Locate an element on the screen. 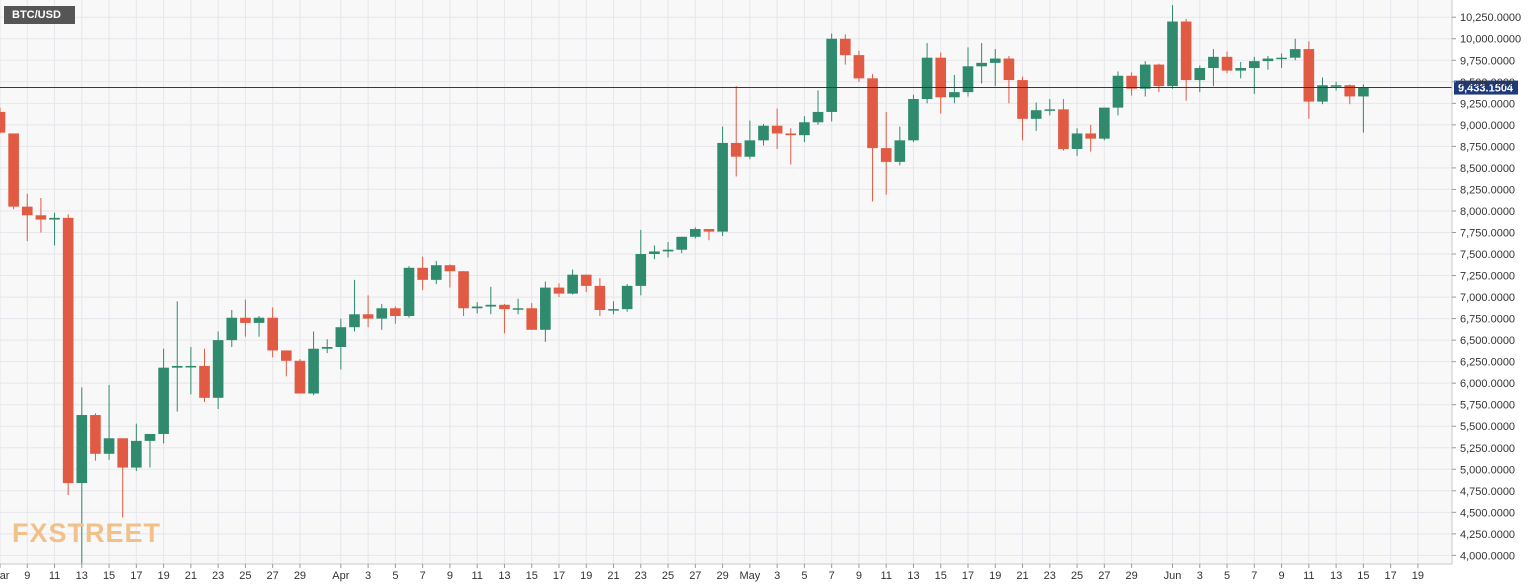 The image size is (1536, 586). symbol-badge: BTC/USD is located at coordinates (39, 15).